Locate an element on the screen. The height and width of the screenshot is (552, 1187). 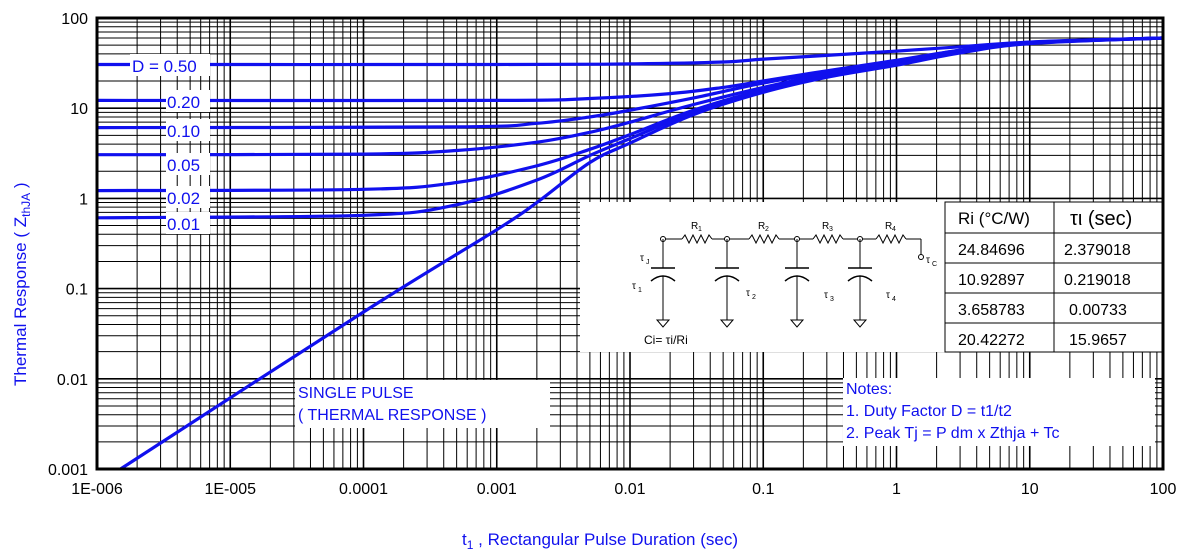
x-tick-label: 1E-005 is located at coordinates (230, 489).